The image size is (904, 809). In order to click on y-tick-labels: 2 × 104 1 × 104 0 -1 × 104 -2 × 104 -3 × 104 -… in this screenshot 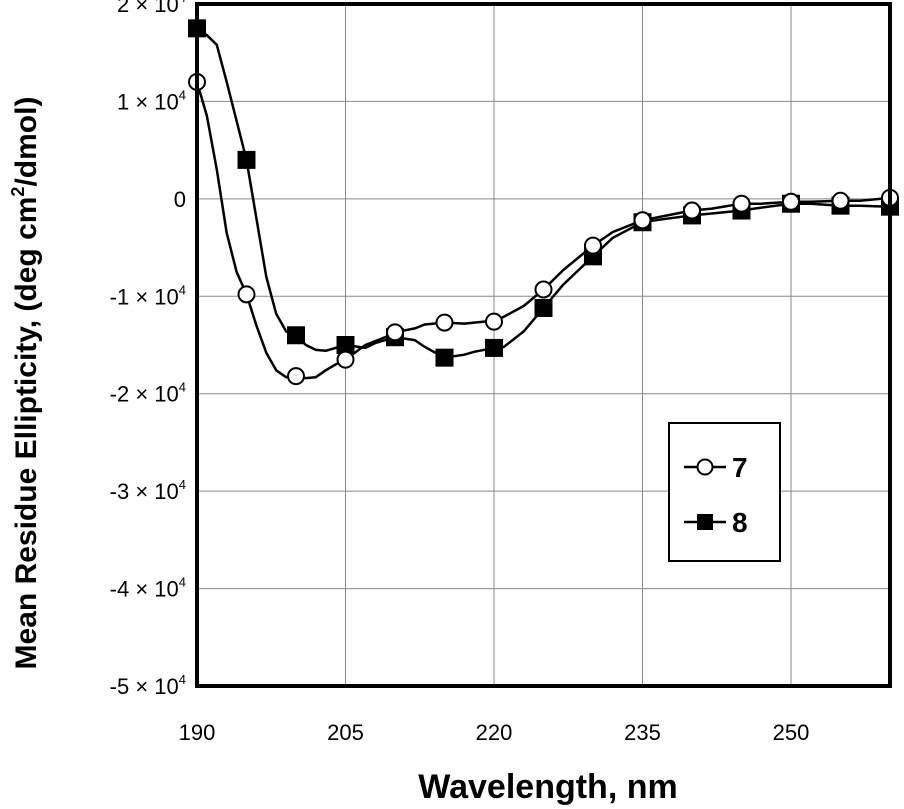, I will do `click(148, 349)`.